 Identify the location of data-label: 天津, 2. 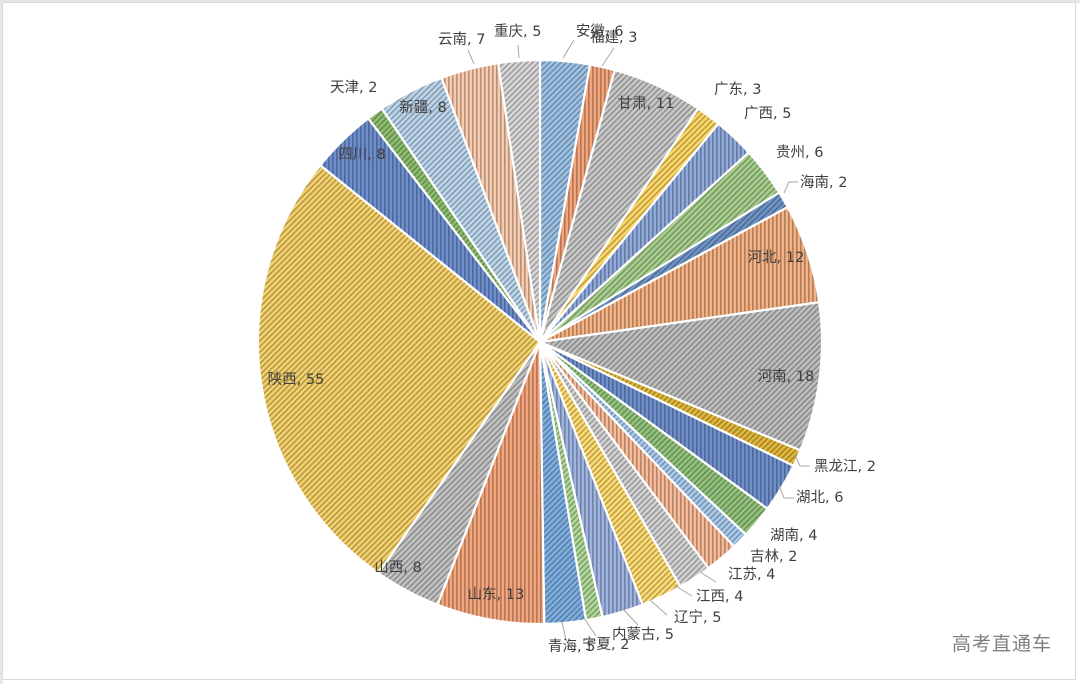
(353, 87).